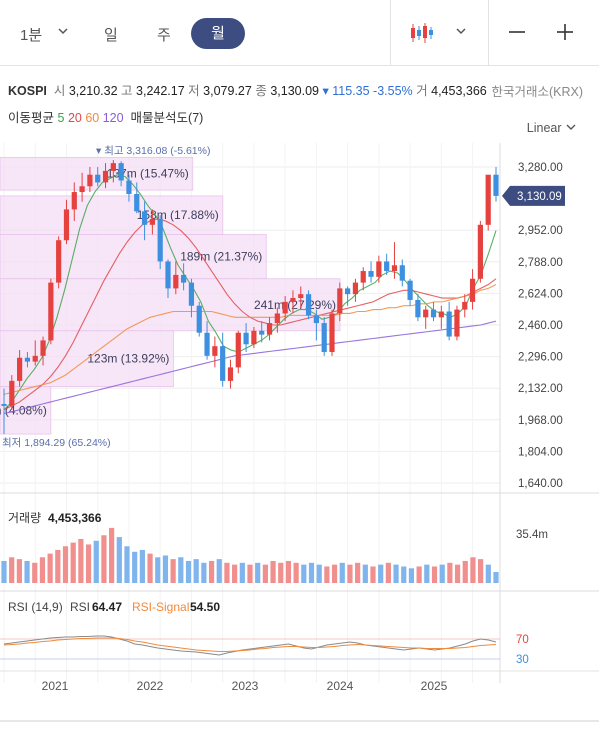  Describe the element at coordinates (393, 91) in the screenshot. I see `change-pct: -3.55%` at that location.